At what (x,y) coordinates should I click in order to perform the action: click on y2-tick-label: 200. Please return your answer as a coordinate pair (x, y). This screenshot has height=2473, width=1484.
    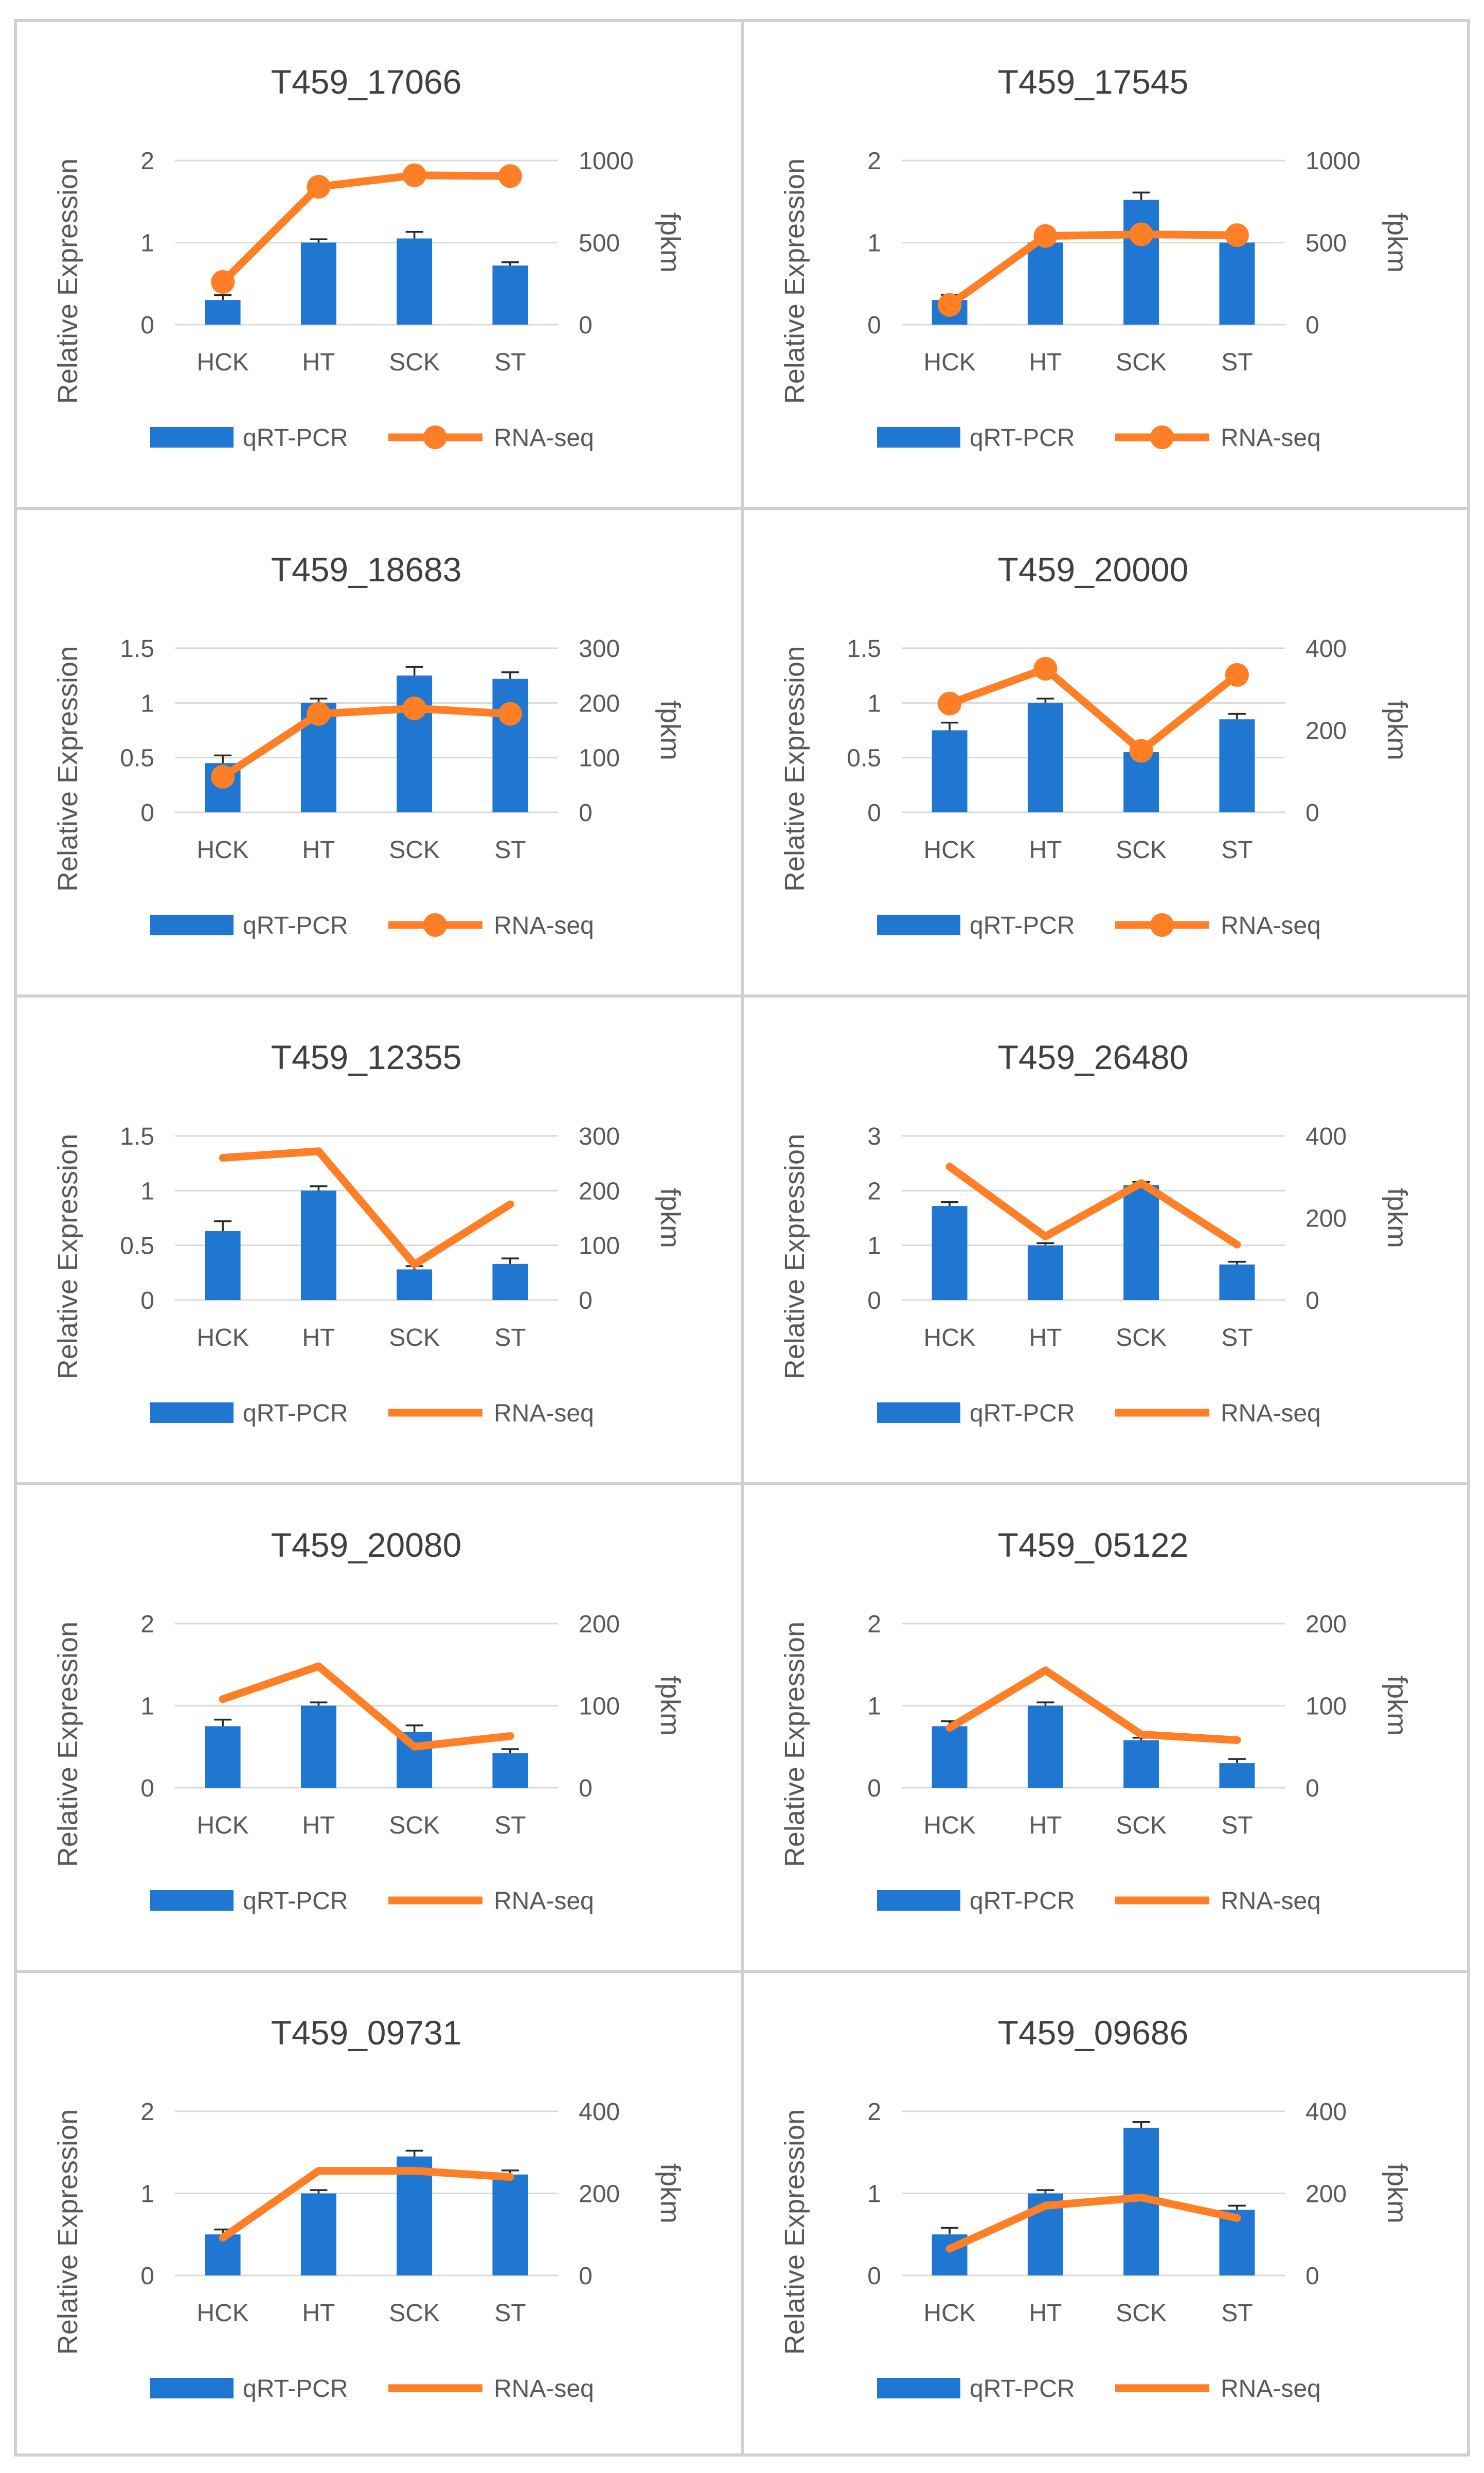
    Looking at the image, I should click on (1326, 2195).